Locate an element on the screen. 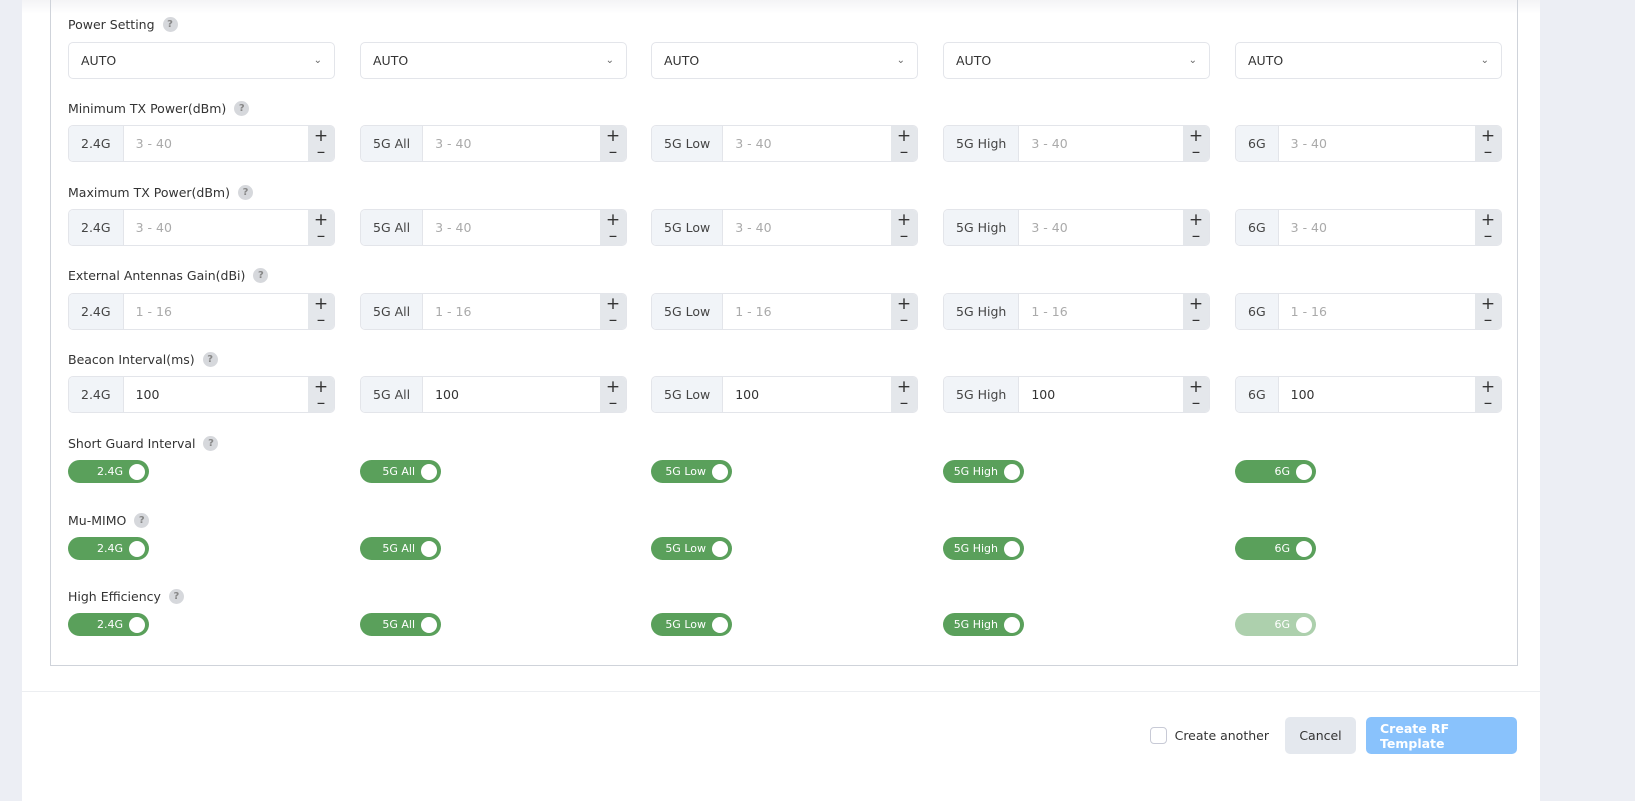 Image resolution: width=1635 pixels, height=801 pixels. power-setting-cell: AUTO ⌄ is located at coordinates (784, 60).